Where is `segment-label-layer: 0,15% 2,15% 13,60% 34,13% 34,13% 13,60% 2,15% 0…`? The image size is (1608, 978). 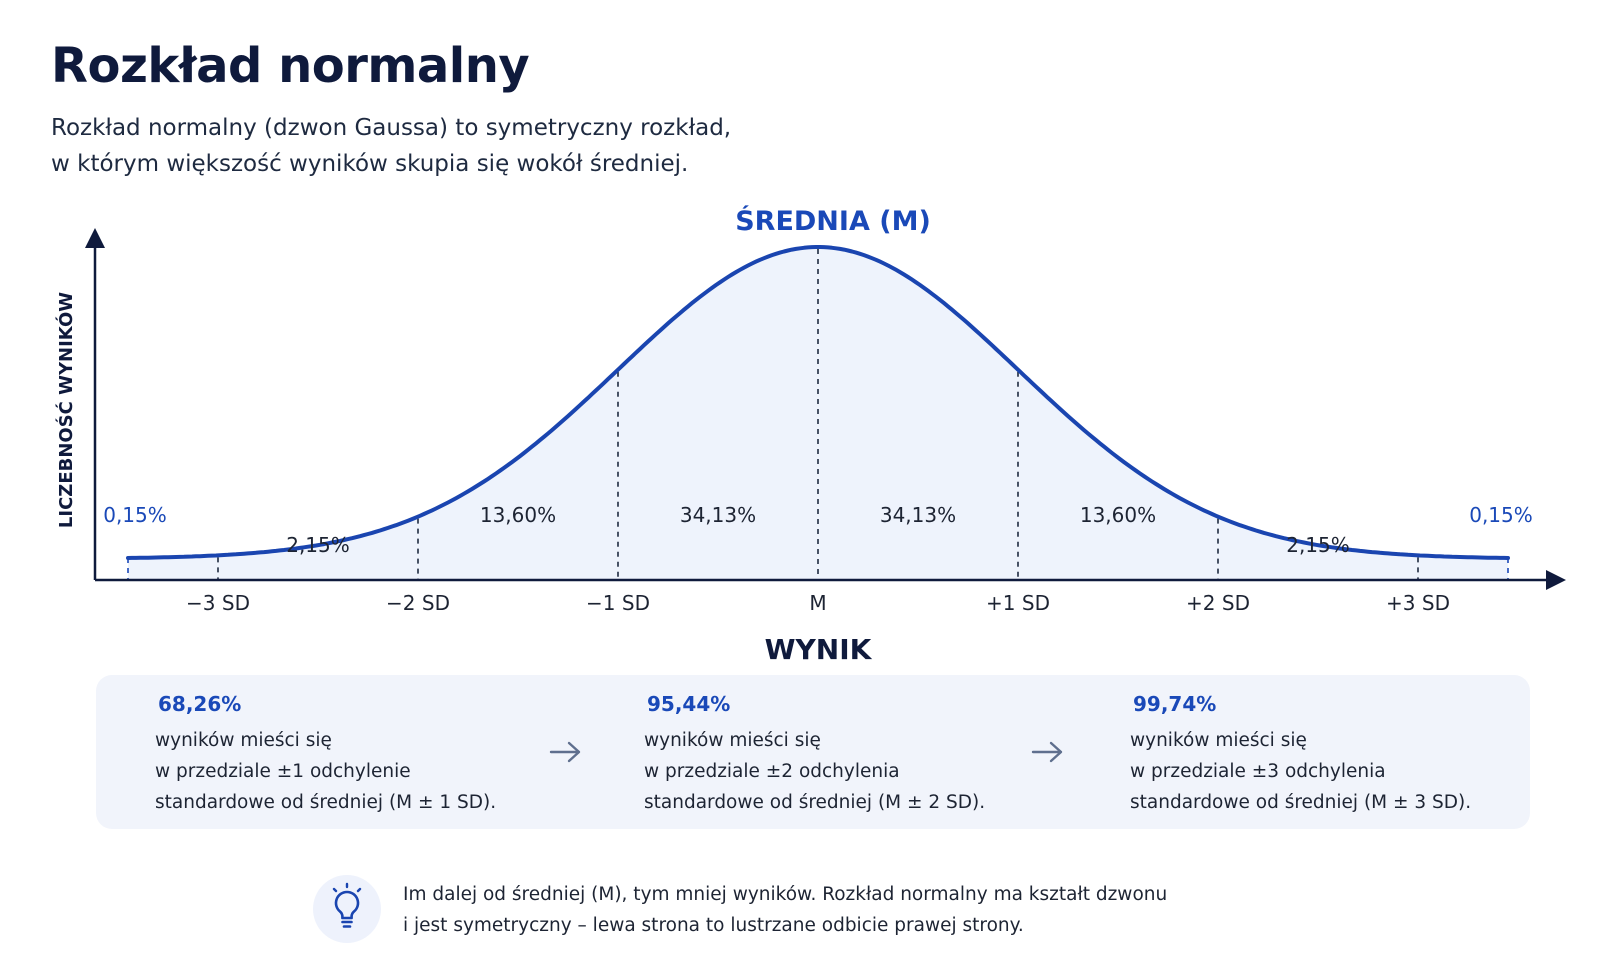 segment-label-layer: 0,15% 2,15% 13,60% 34,13% 34,13% 13,60% 2,15% 0… is located at coordinates (818, 530).